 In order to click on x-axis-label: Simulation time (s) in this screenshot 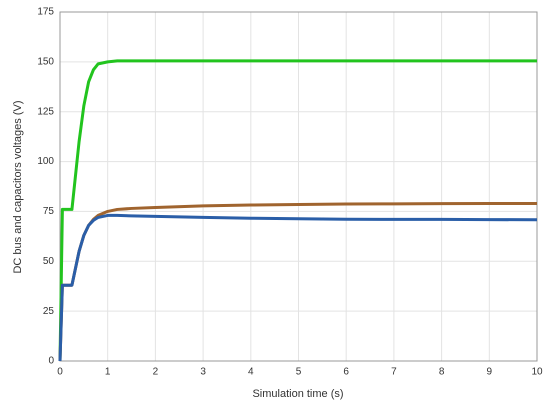, I will do `click(297, 394)`.